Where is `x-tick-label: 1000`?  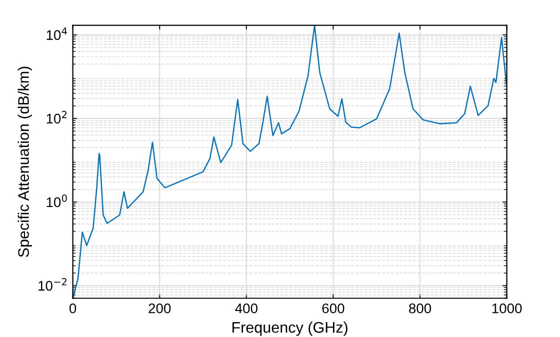
x-tick-label: 1000 is located at coordinates (507, 308).